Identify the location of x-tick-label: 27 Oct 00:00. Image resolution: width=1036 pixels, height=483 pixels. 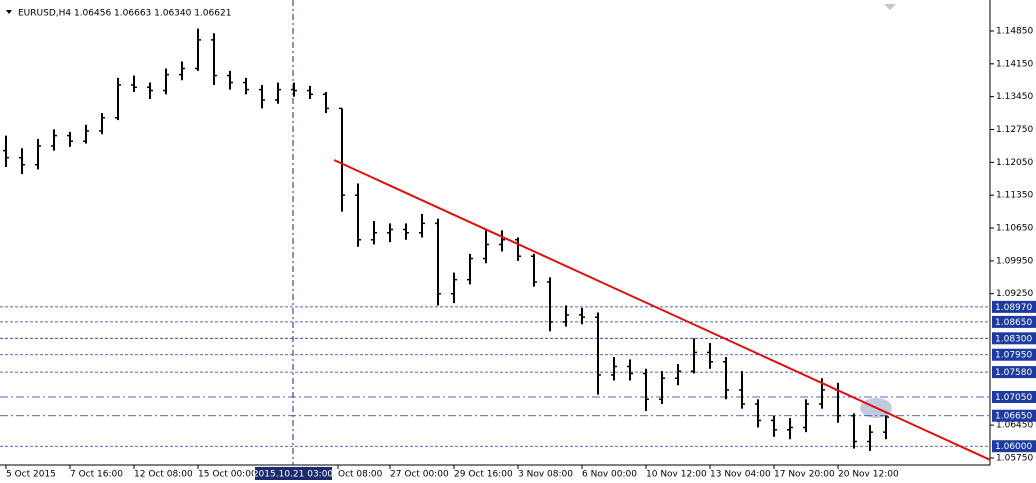
(419, 475).